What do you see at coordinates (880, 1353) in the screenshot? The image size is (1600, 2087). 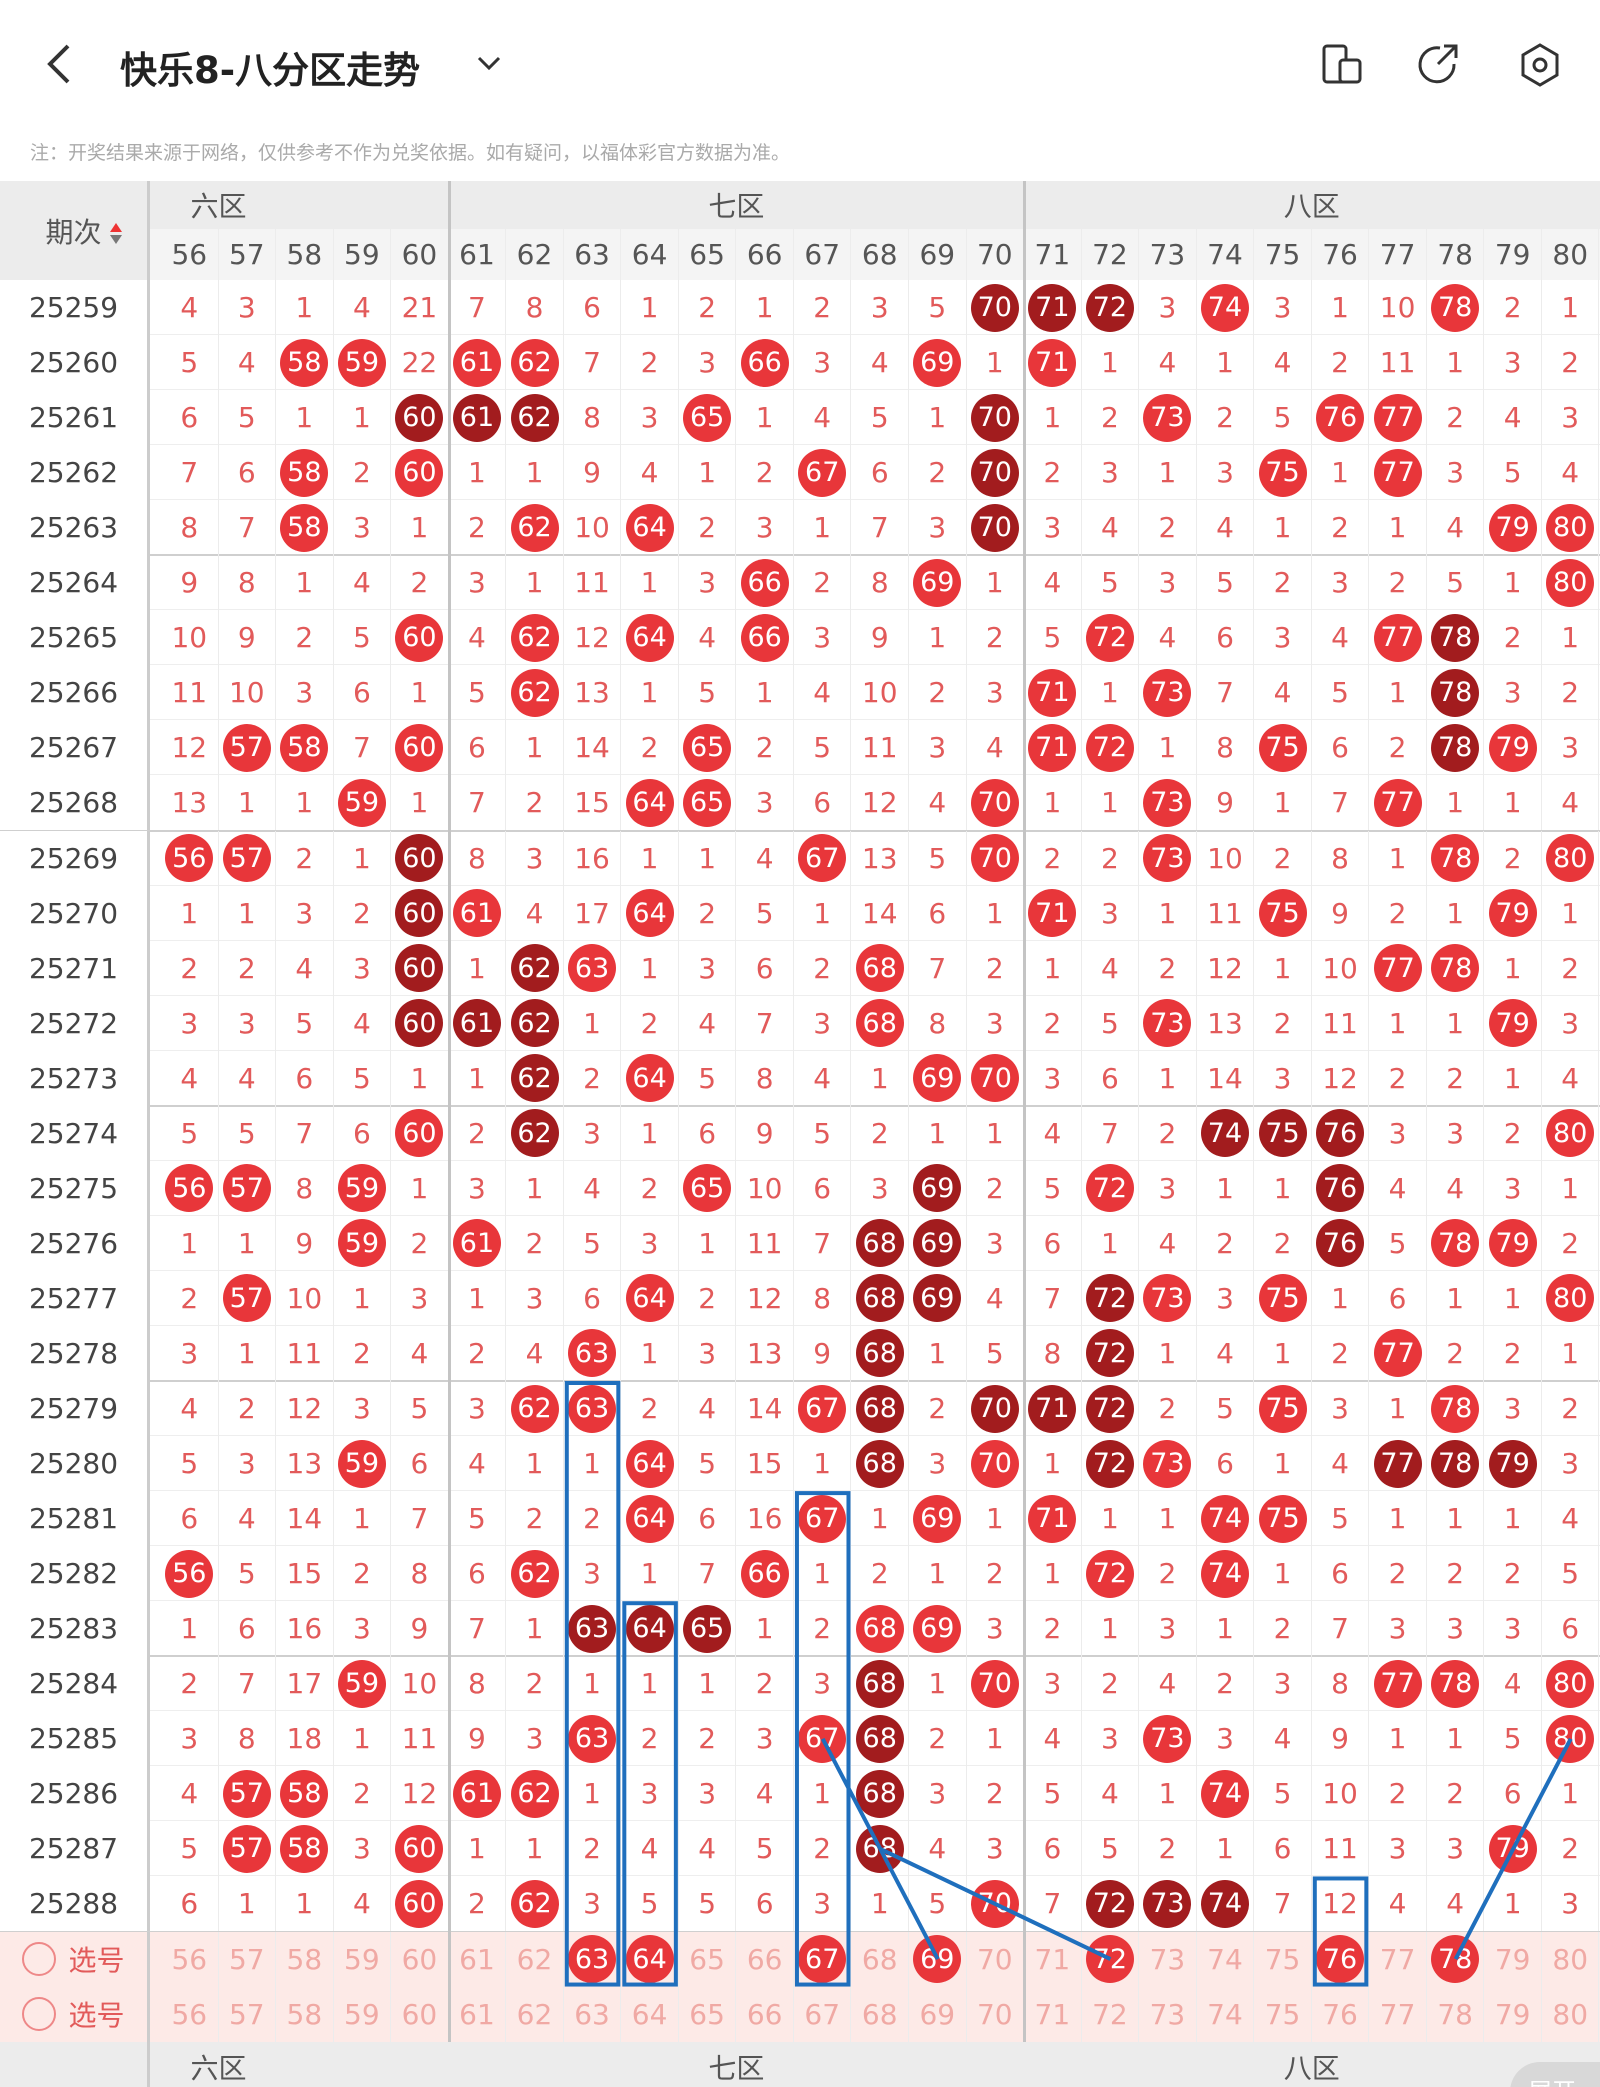 I see `cell: 68` at bounding box center [880, 1353].